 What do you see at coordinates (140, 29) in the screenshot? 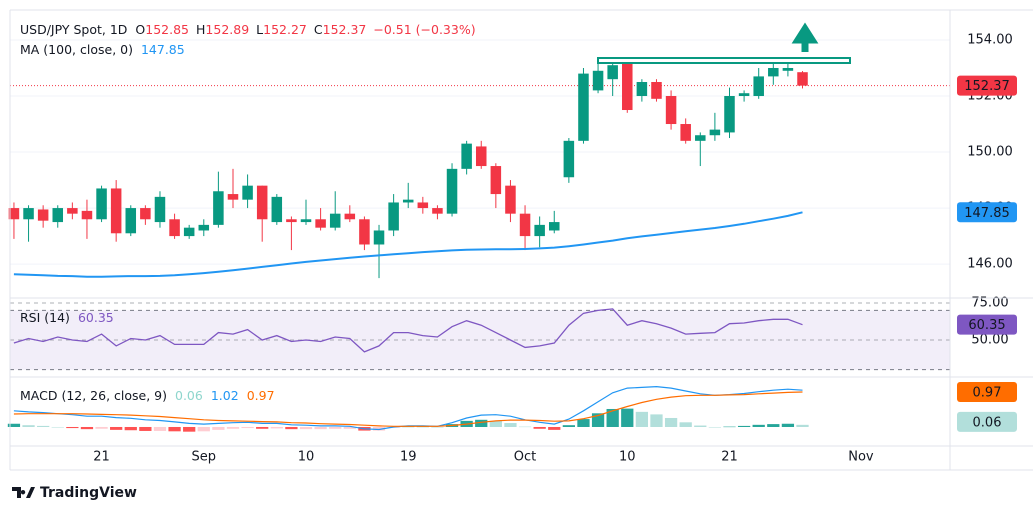
I see `ohlc-key: O` at bounding box center [140, 29].